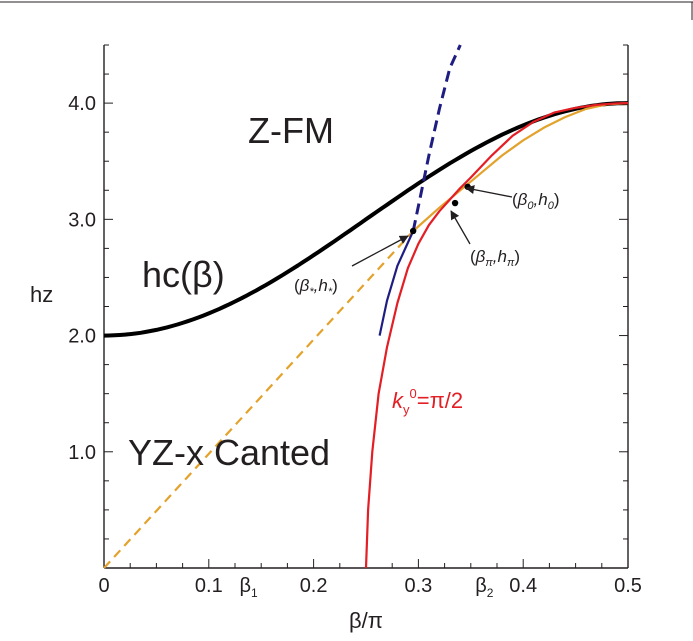 The image size is (693, 641). Describe the element at coordinates (536, 201) in the screenshot. I see `point-label-beta-0: (β0,h0)` at that location.